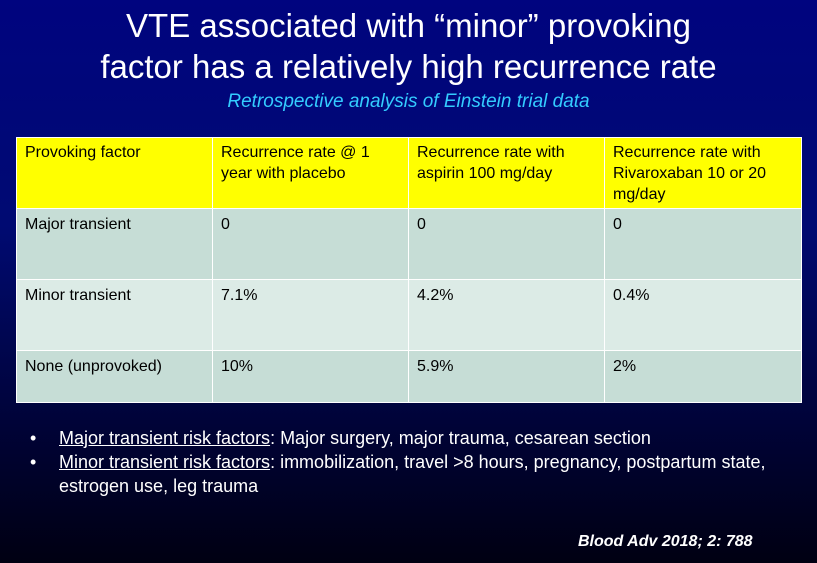 This screenshot has height=563, width=817. I want to click on citation: Blood Adv 2018; 2: 788, so click(665, 541).